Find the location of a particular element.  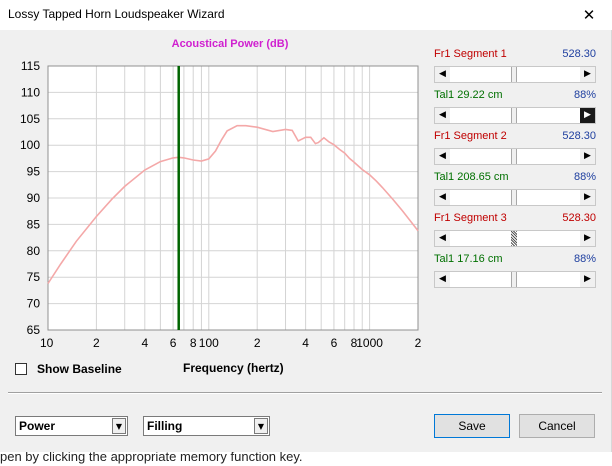

y-tick-label: 70 is located at coordinates (34, 304).